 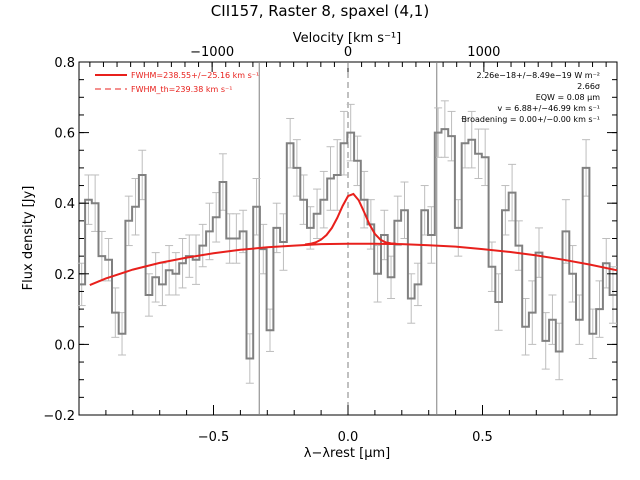 I want to click on y-tick-label: 0.6, so click(x=64, y=134).